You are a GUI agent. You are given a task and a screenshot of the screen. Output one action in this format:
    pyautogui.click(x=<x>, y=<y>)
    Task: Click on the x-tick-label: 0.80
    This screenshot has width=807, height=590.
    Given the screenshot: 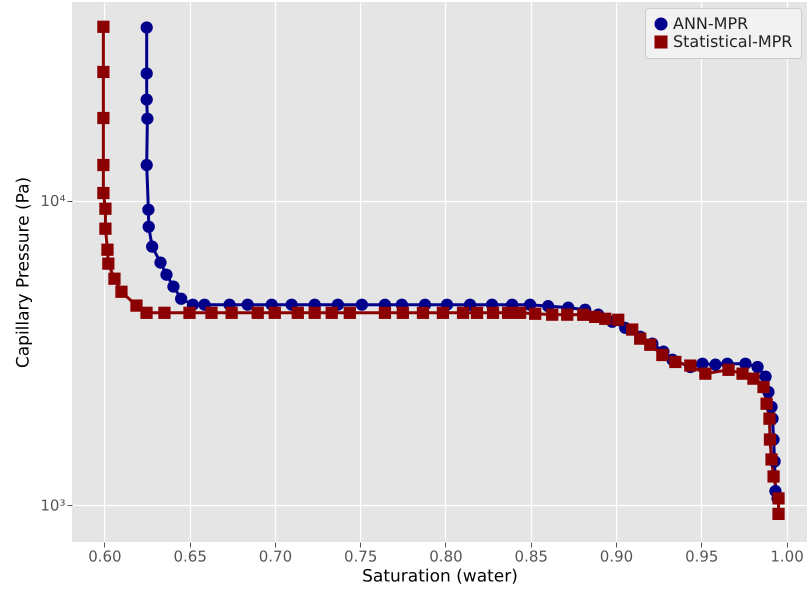 What is the action you would take?
    pyautogui.click(x=446, y=557)
    